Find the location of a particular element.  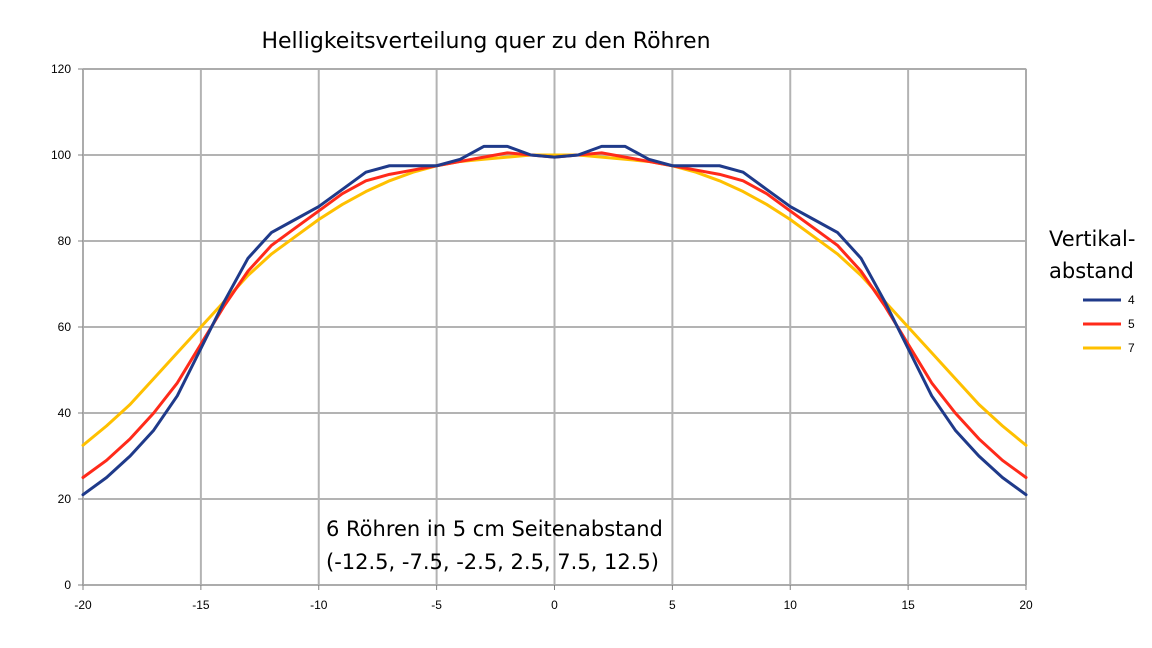

annotation-line-2: (-12.5, -7.5, -2.5, 2.5, 7.5, 12.5) is located at coordinates (492, 562).